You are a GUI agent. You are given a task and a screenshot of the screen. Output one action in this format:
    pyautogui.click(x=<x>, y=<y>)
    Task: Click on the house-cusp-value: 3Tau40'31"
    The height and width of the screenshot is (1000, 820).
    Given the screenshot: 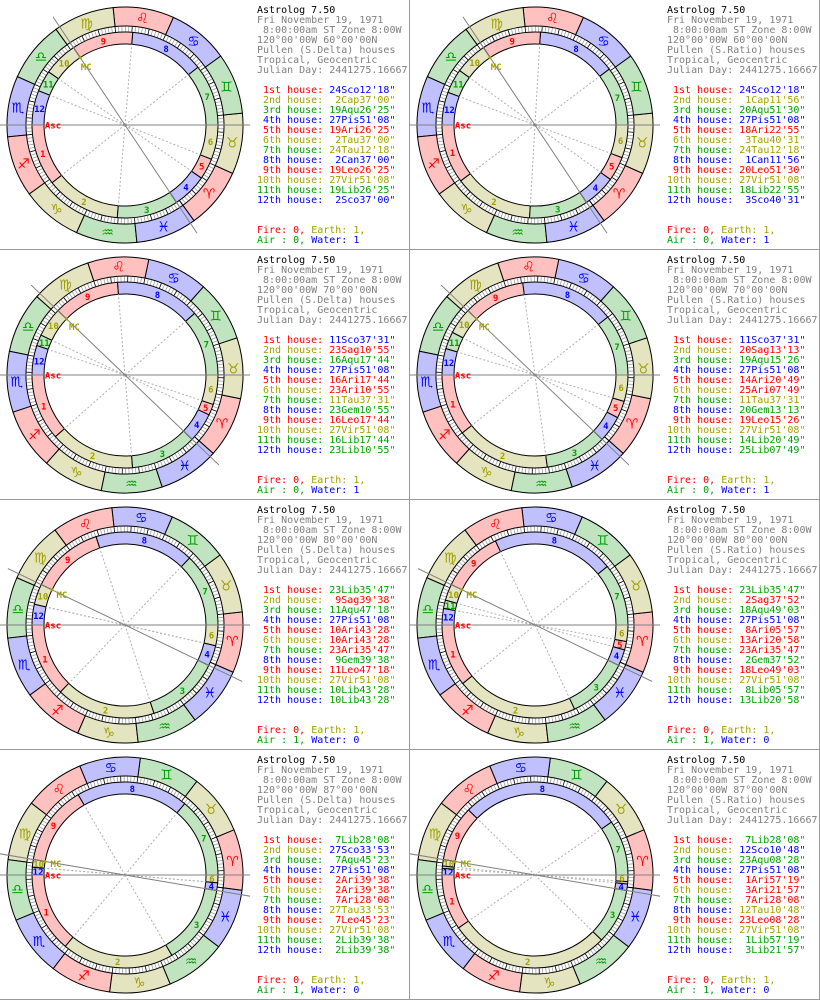 What is the action you would take?
    pyautogui.click(x=775, y=140)
    